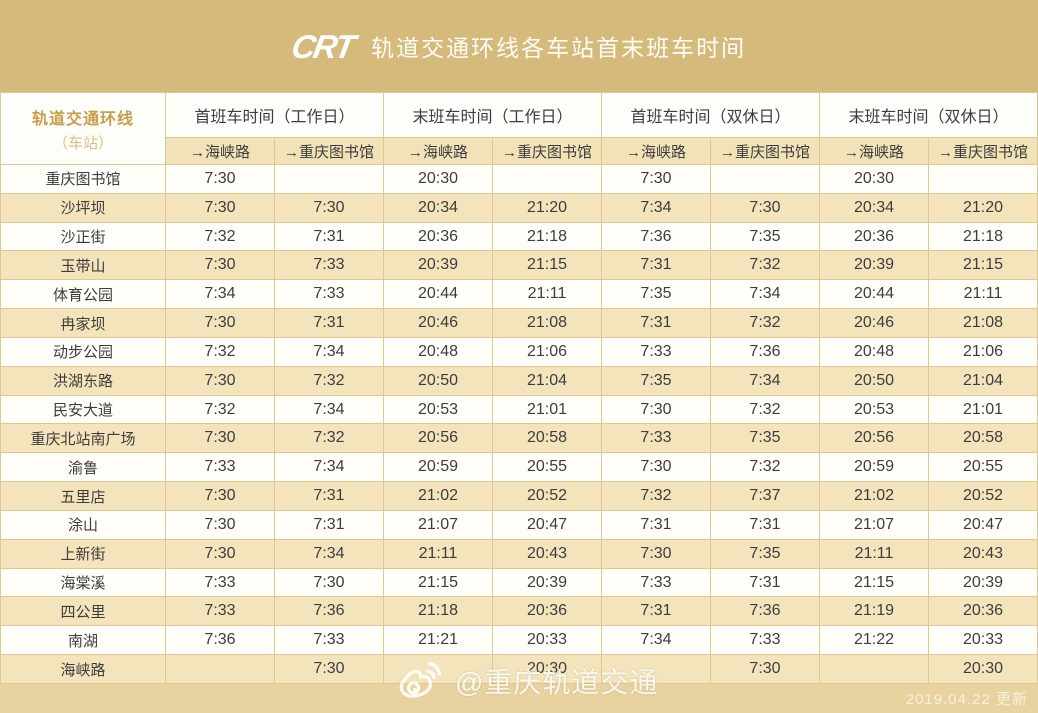  Describe the element at coordinates (438, 496) in the screenshot. I see `time-cell: 21:02` at that location.